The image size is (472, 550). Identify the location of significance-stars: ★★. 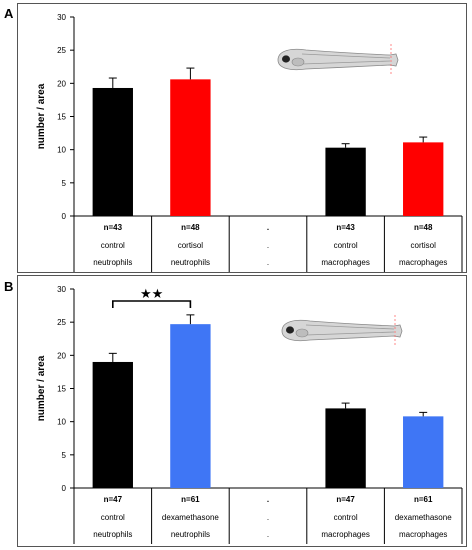
(151, 293).